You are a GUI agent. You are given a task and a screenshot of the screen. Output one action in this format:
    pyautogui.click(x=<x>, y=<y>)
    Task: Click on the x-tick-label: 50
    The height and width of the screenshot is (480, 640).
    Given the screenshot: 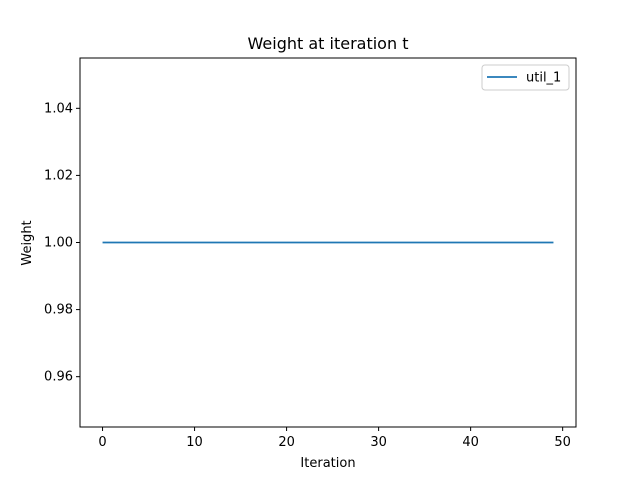 What is the action you would take?
    pyautogui.click(x=562, y=442)
    